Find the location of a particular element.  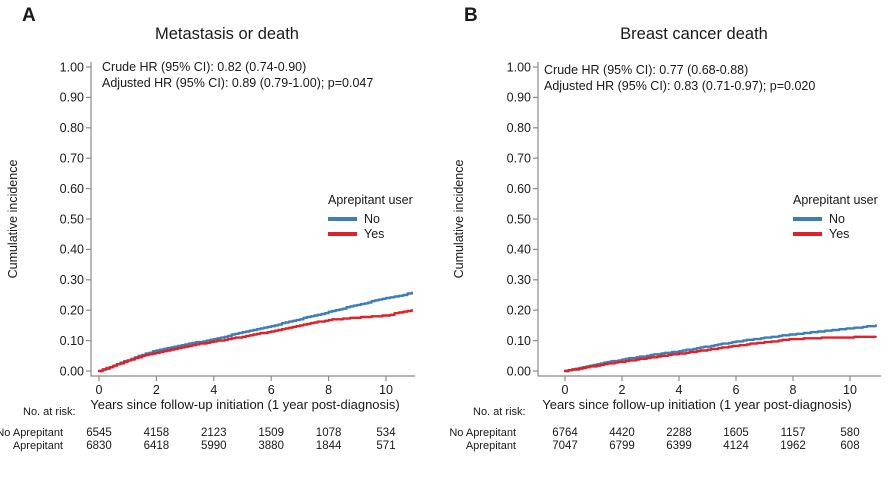

panel-b-risk-row-label-aprepitant: Aprepitant is located at coordinates (490, 446).